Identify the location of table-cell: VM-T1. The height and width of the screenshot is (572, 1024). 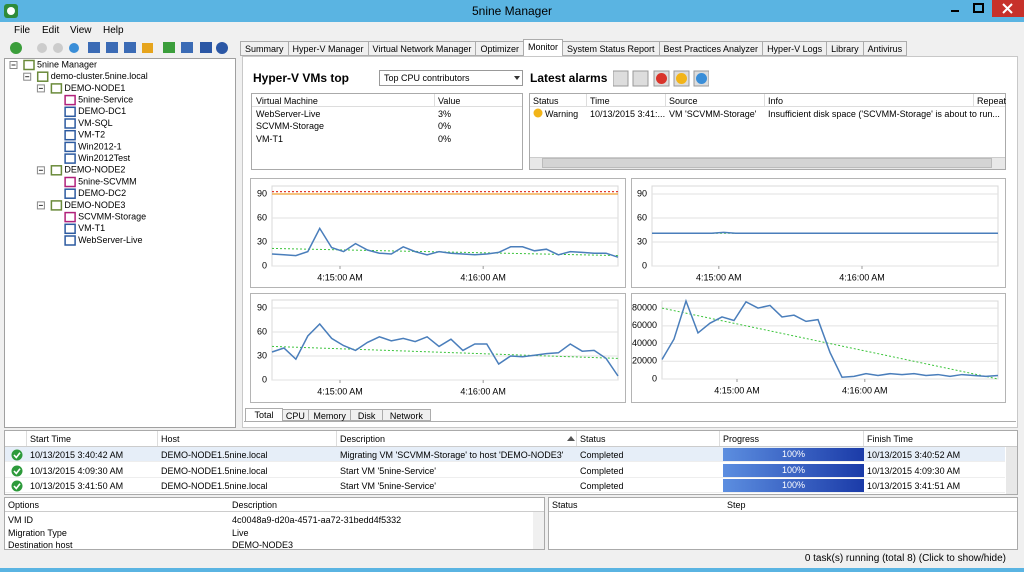
(269, 138).